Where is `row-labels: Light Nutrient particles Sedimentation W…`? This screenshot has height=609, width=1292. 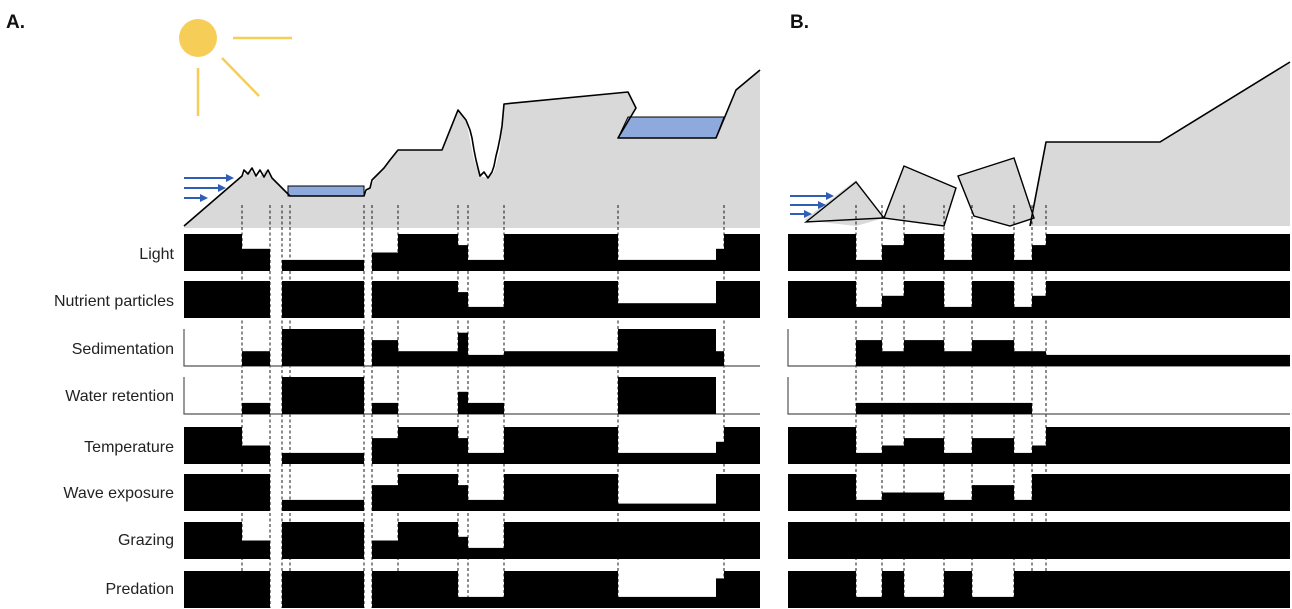
row-labels: Light Nutrient particles Sedimentation W… is located at coordinates (114, 422).